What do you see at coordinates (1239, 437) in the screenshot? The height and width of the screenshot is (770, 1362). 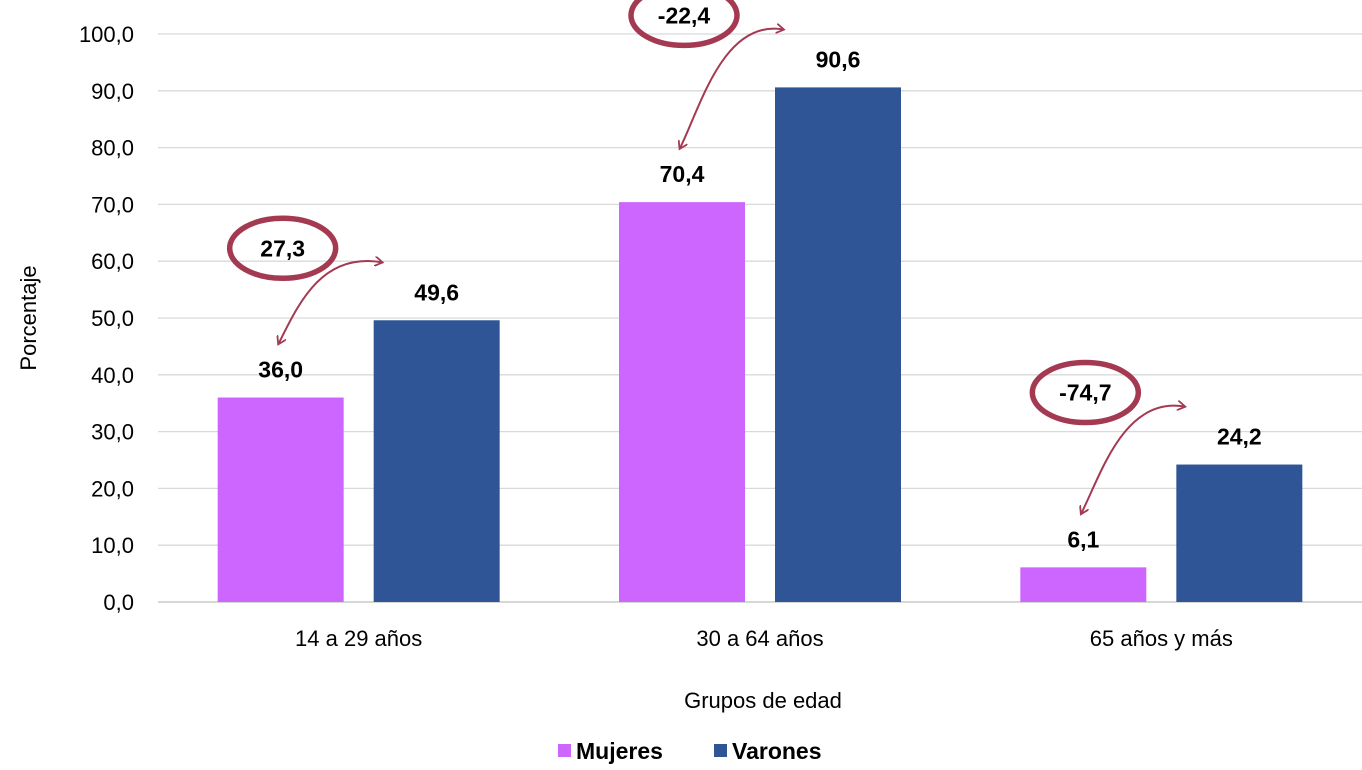 I see `data-label: 24,2` at bounding box center [1239, 437].